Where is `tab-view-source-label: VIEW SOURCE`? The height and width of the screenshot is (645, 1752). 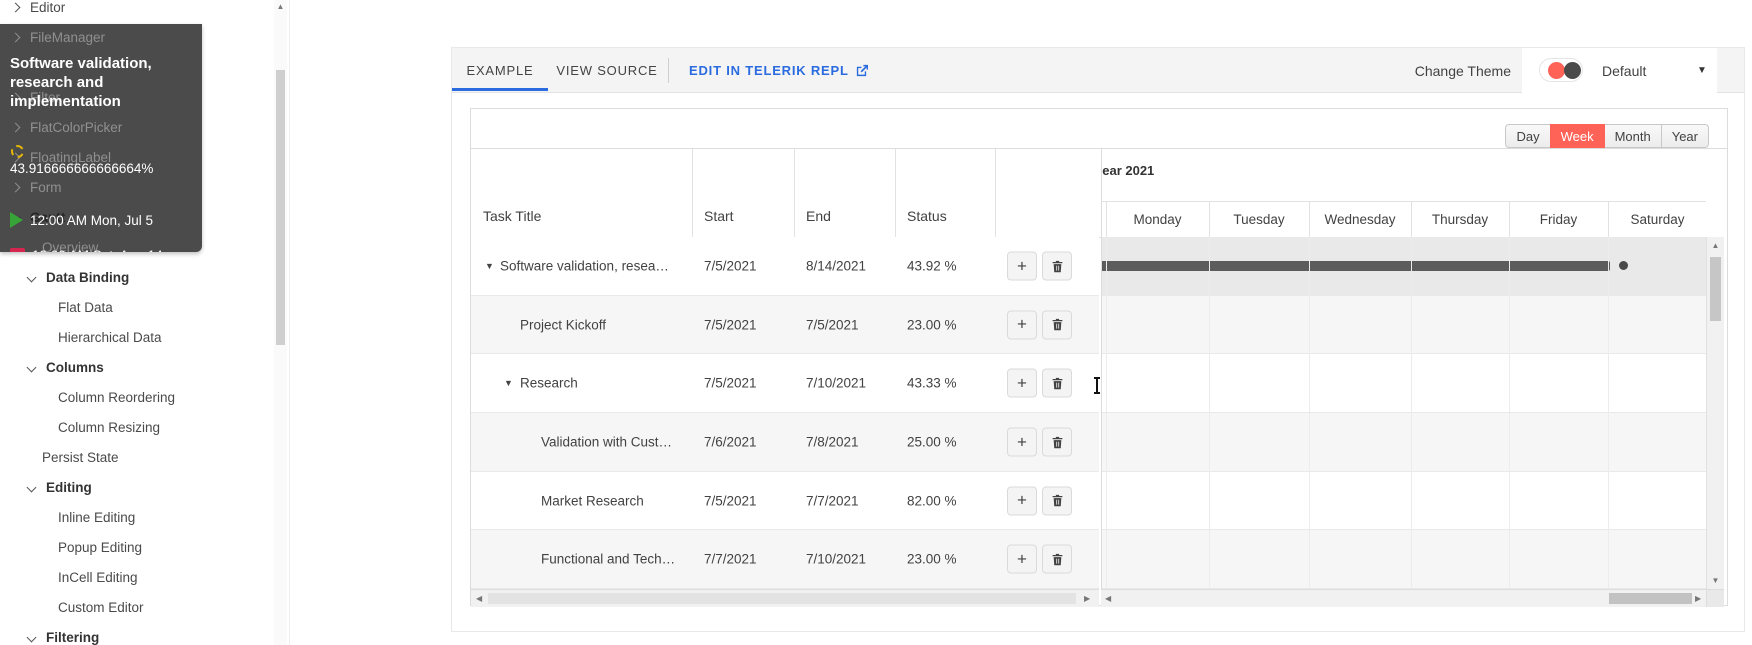
tab-view-source-label: VIEW SOURCE is located at coordinates (607, 70).